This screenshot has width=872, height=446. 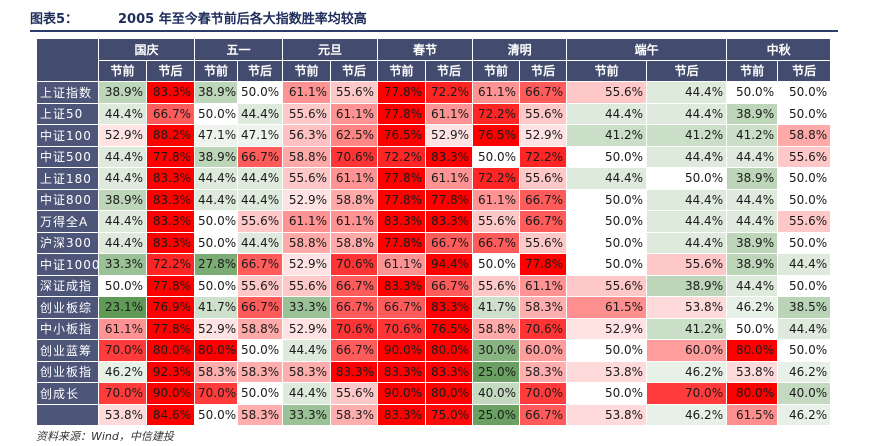 I want to click on corner-header, so click(x=67, y=60).